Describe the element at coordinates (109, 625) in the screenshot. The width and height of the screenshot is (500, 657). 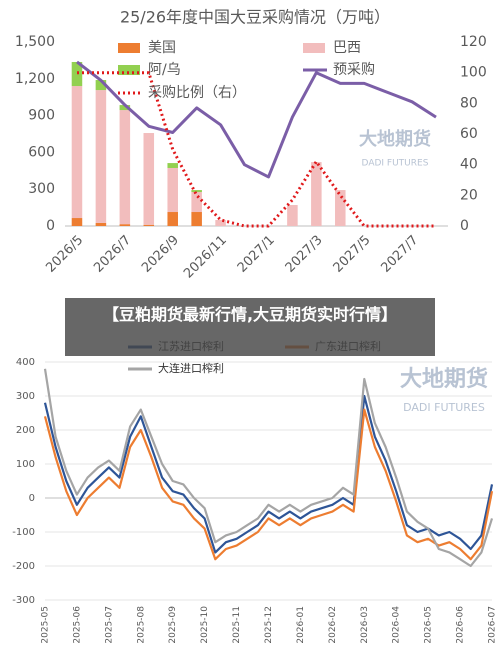
I see `x-tick-label: 2025-07` at that location.